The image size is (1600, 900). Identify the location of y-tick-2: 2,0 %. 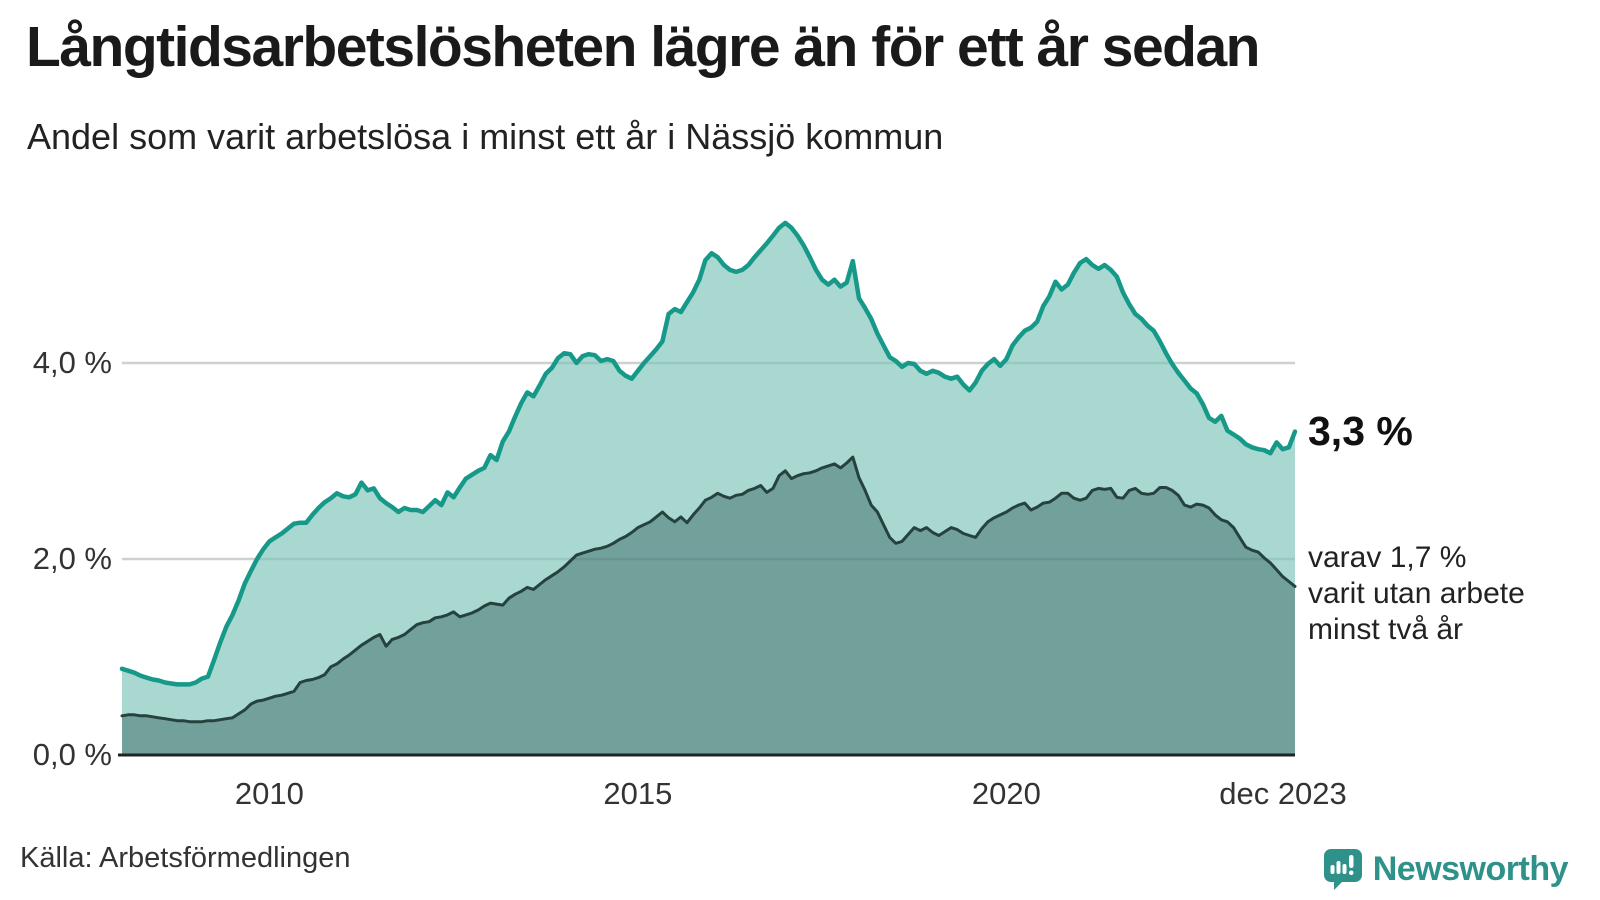
(72, 558).